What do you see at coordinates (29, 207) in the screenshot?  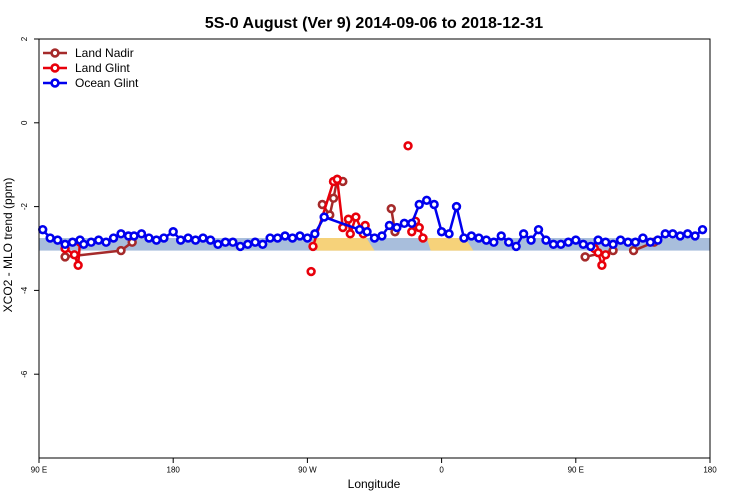 I see `y-axis: 2 0 -2 -4 -6` at bounding box center [29, 207].